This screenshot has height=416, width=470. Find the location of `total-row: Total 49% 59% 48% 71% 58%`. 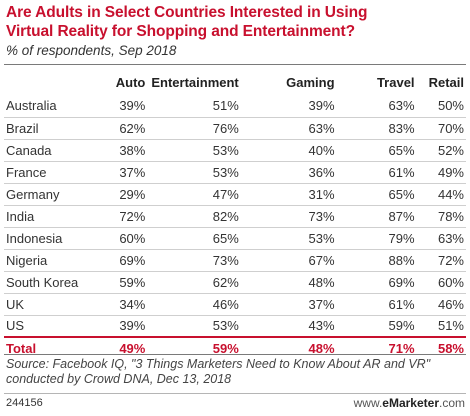

total-row: Total 49% 59% 48% 71% 58% is located at coordinates (235, 348).